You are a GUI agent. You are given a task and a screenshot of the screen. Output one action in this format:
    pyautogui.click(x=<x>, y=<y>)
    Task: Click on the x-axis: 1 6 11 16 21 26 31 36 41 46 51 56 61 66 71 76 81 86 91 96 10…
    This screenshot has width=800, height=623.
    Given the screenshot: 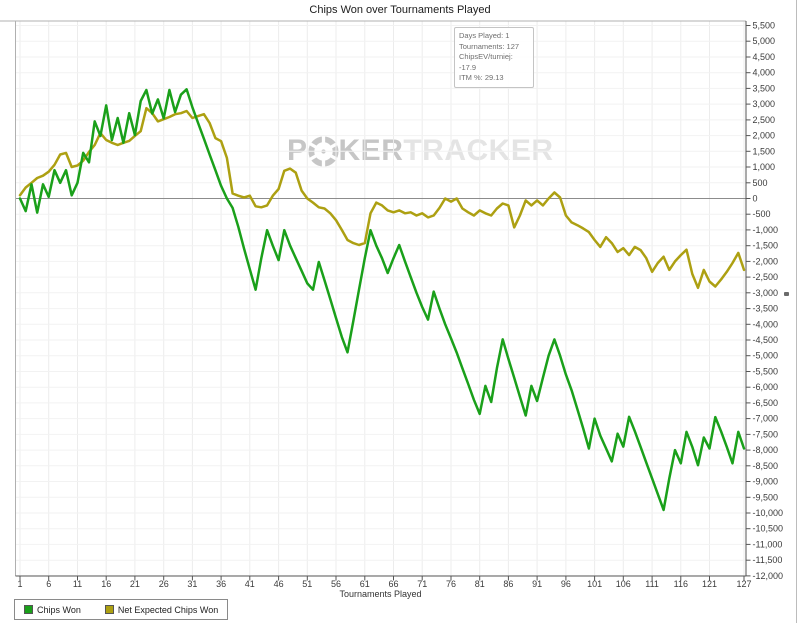 What is the action you would take?
    pyautogui.click(x=384, y=582)
    